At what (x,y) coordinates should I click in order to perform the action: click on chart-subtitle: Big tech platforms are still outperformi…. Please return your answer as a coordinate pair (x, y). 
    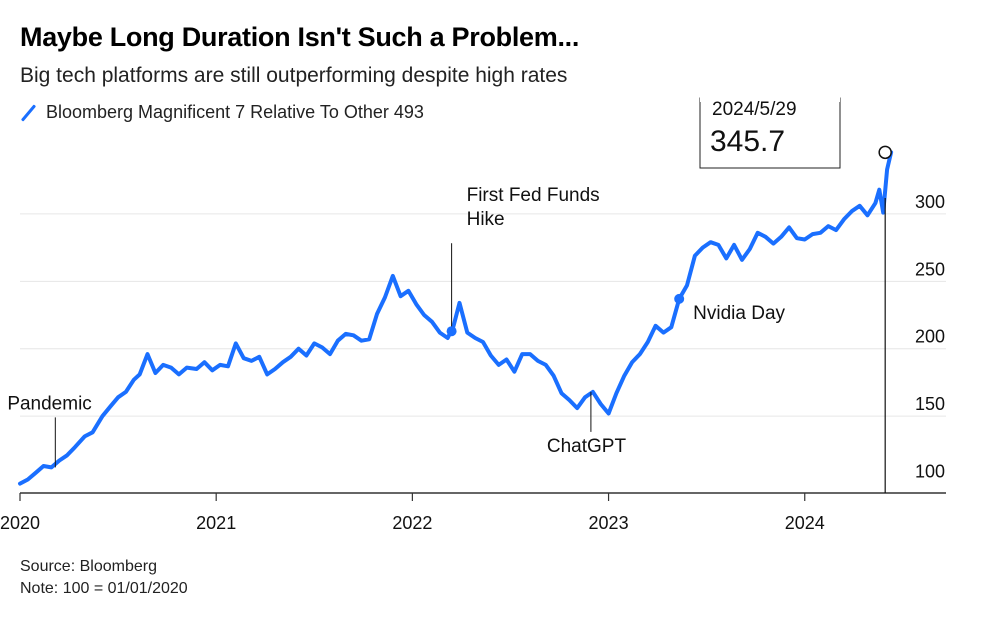
    Looking at the image, I should click on (294, 75).